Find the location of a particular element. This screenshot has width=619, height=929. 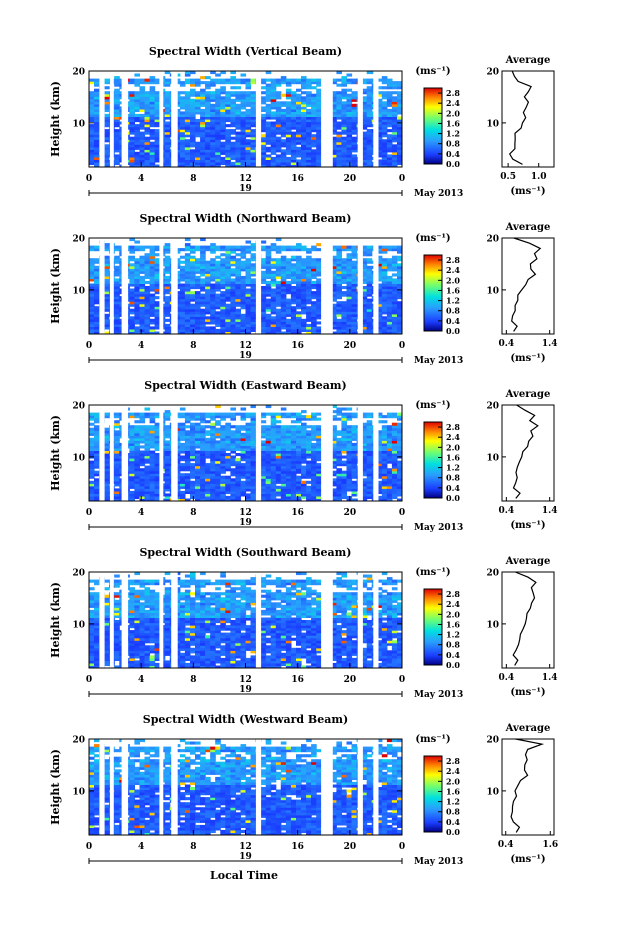

heatmap-cells is located at coordinates (245, 119).